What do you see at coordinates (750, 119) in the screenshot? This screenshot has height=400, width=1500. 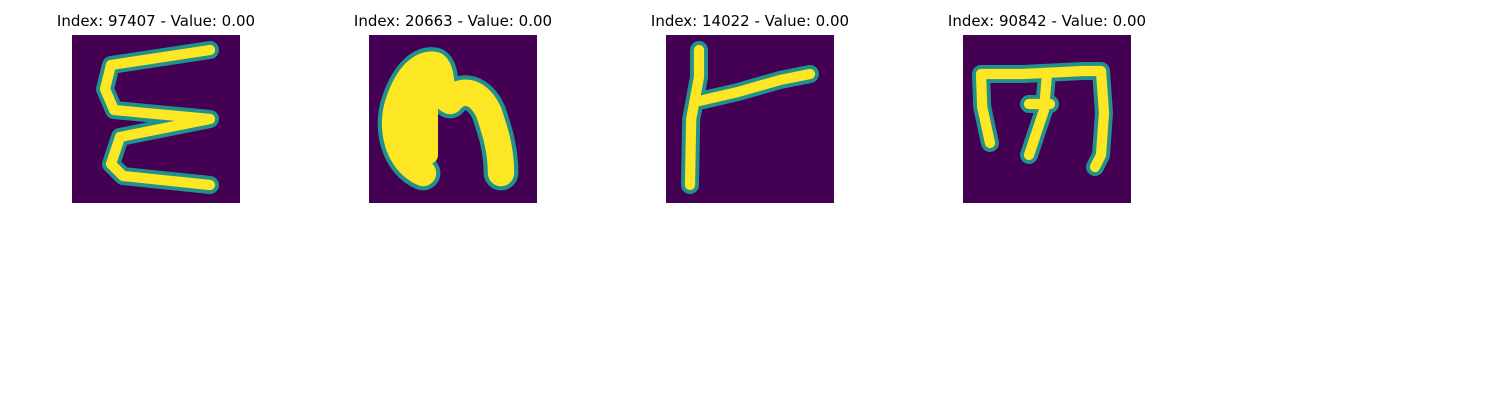 I see `glyph-image-r-shape` at bounding box center [750, 119].